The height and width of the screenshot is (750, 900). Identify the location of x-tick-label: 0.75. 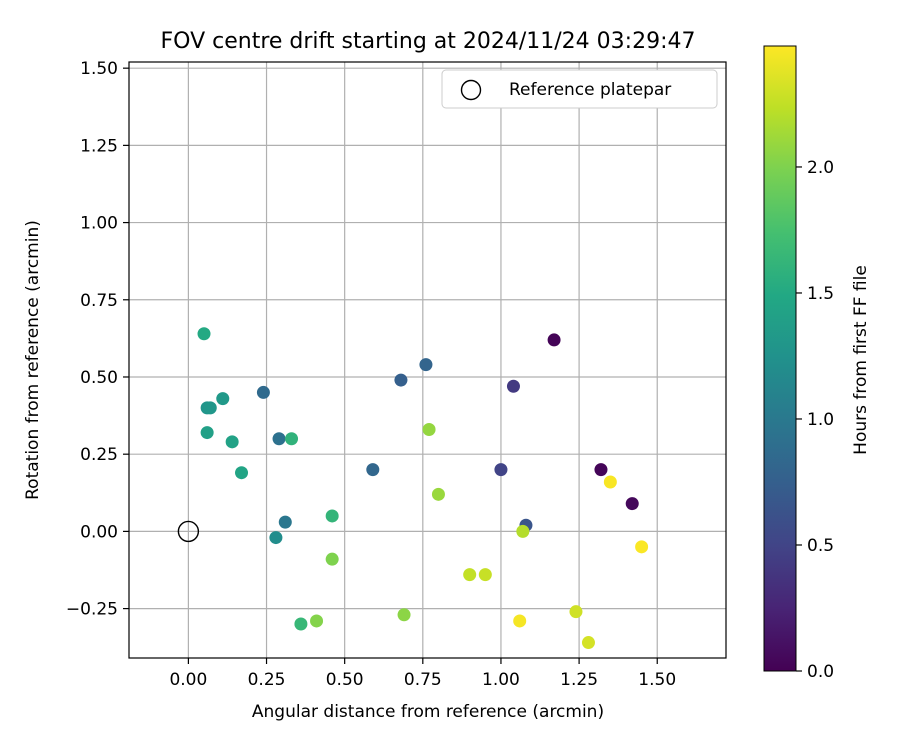
(423, 680).